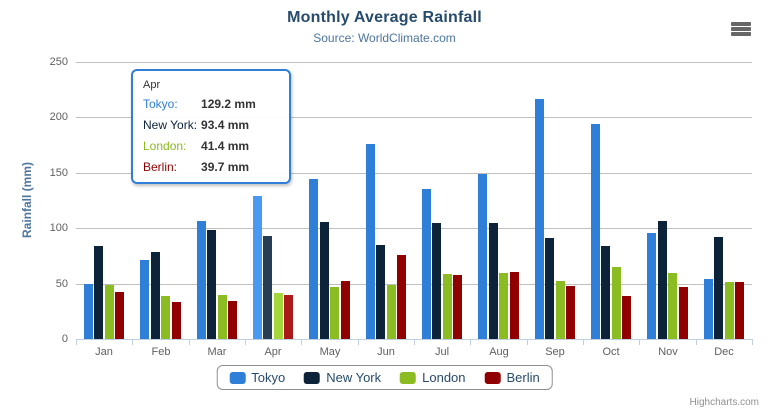 The height and width of the screenshot is (416, 769). Describe the element at coordinates (514, 305) in the screenshot. I see `bar-berlin-aug` at that location.